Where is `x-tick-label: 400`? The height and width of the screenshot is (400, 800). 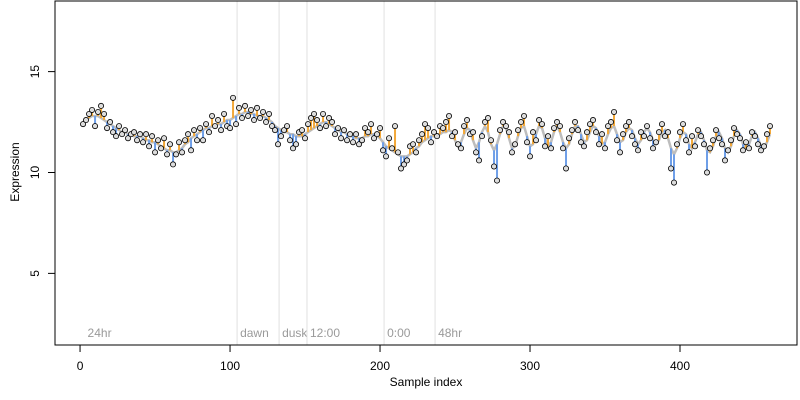 x-tick-label: 400 is located at coordinates (680, 366).